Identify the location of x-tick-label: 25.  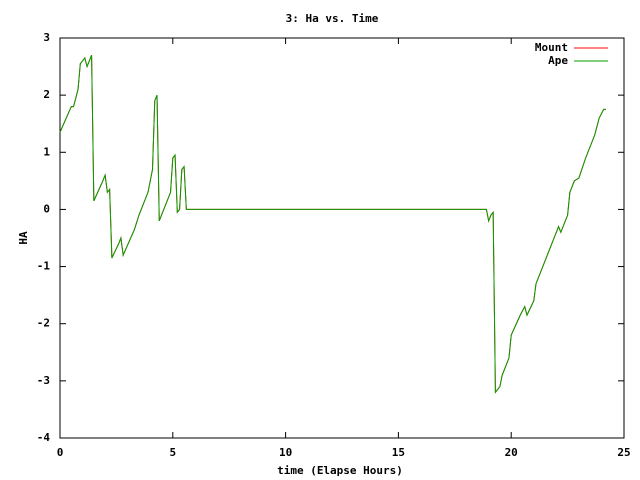
(623, 452).